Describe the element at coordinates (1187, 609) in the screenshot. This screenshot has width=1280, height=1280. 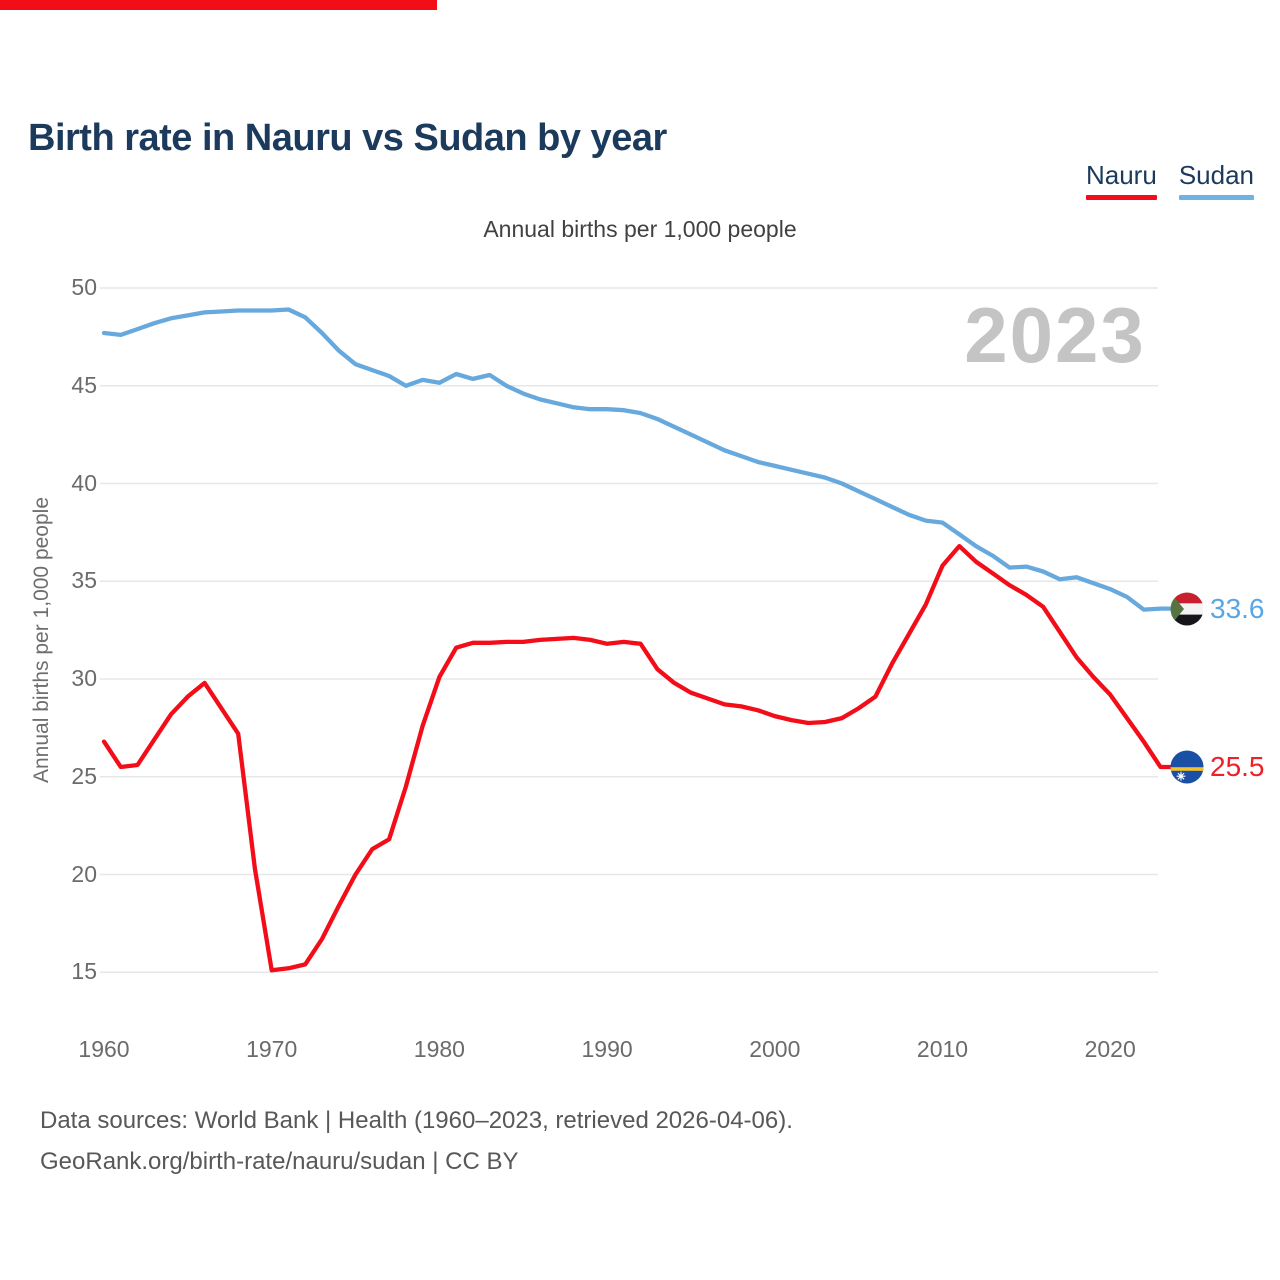
I see `sudan-flag-icon` at that location.